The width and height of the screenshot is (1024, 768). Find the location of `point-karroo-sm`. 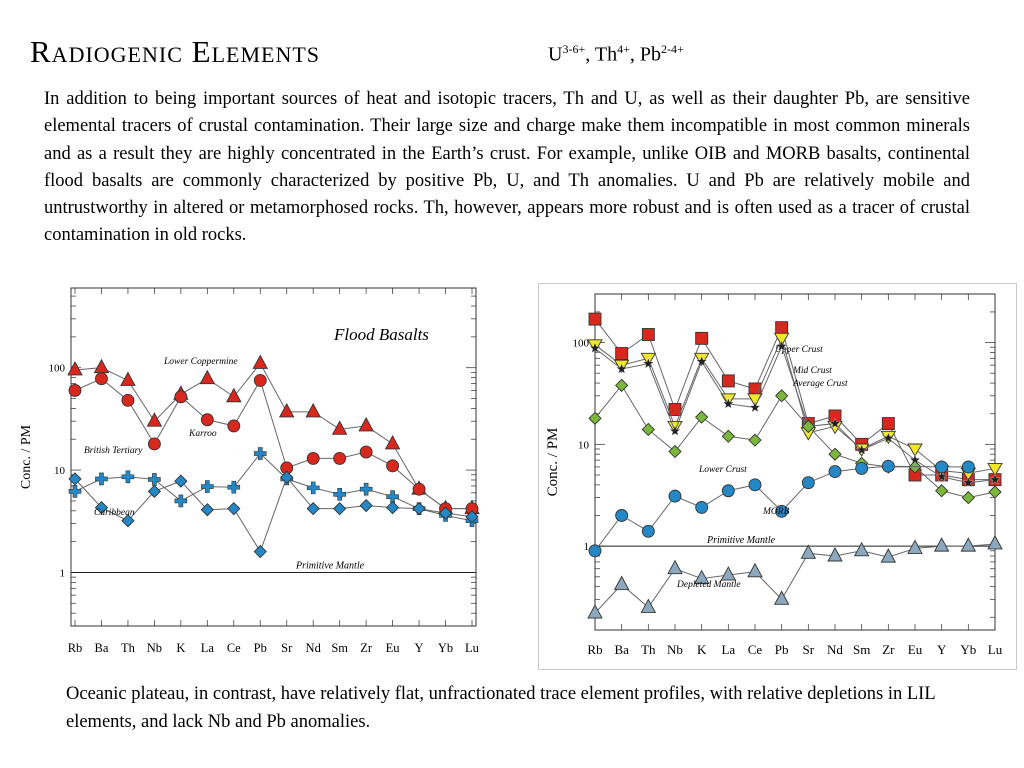

point-karroo-sm is located at coordinates (340, 458).